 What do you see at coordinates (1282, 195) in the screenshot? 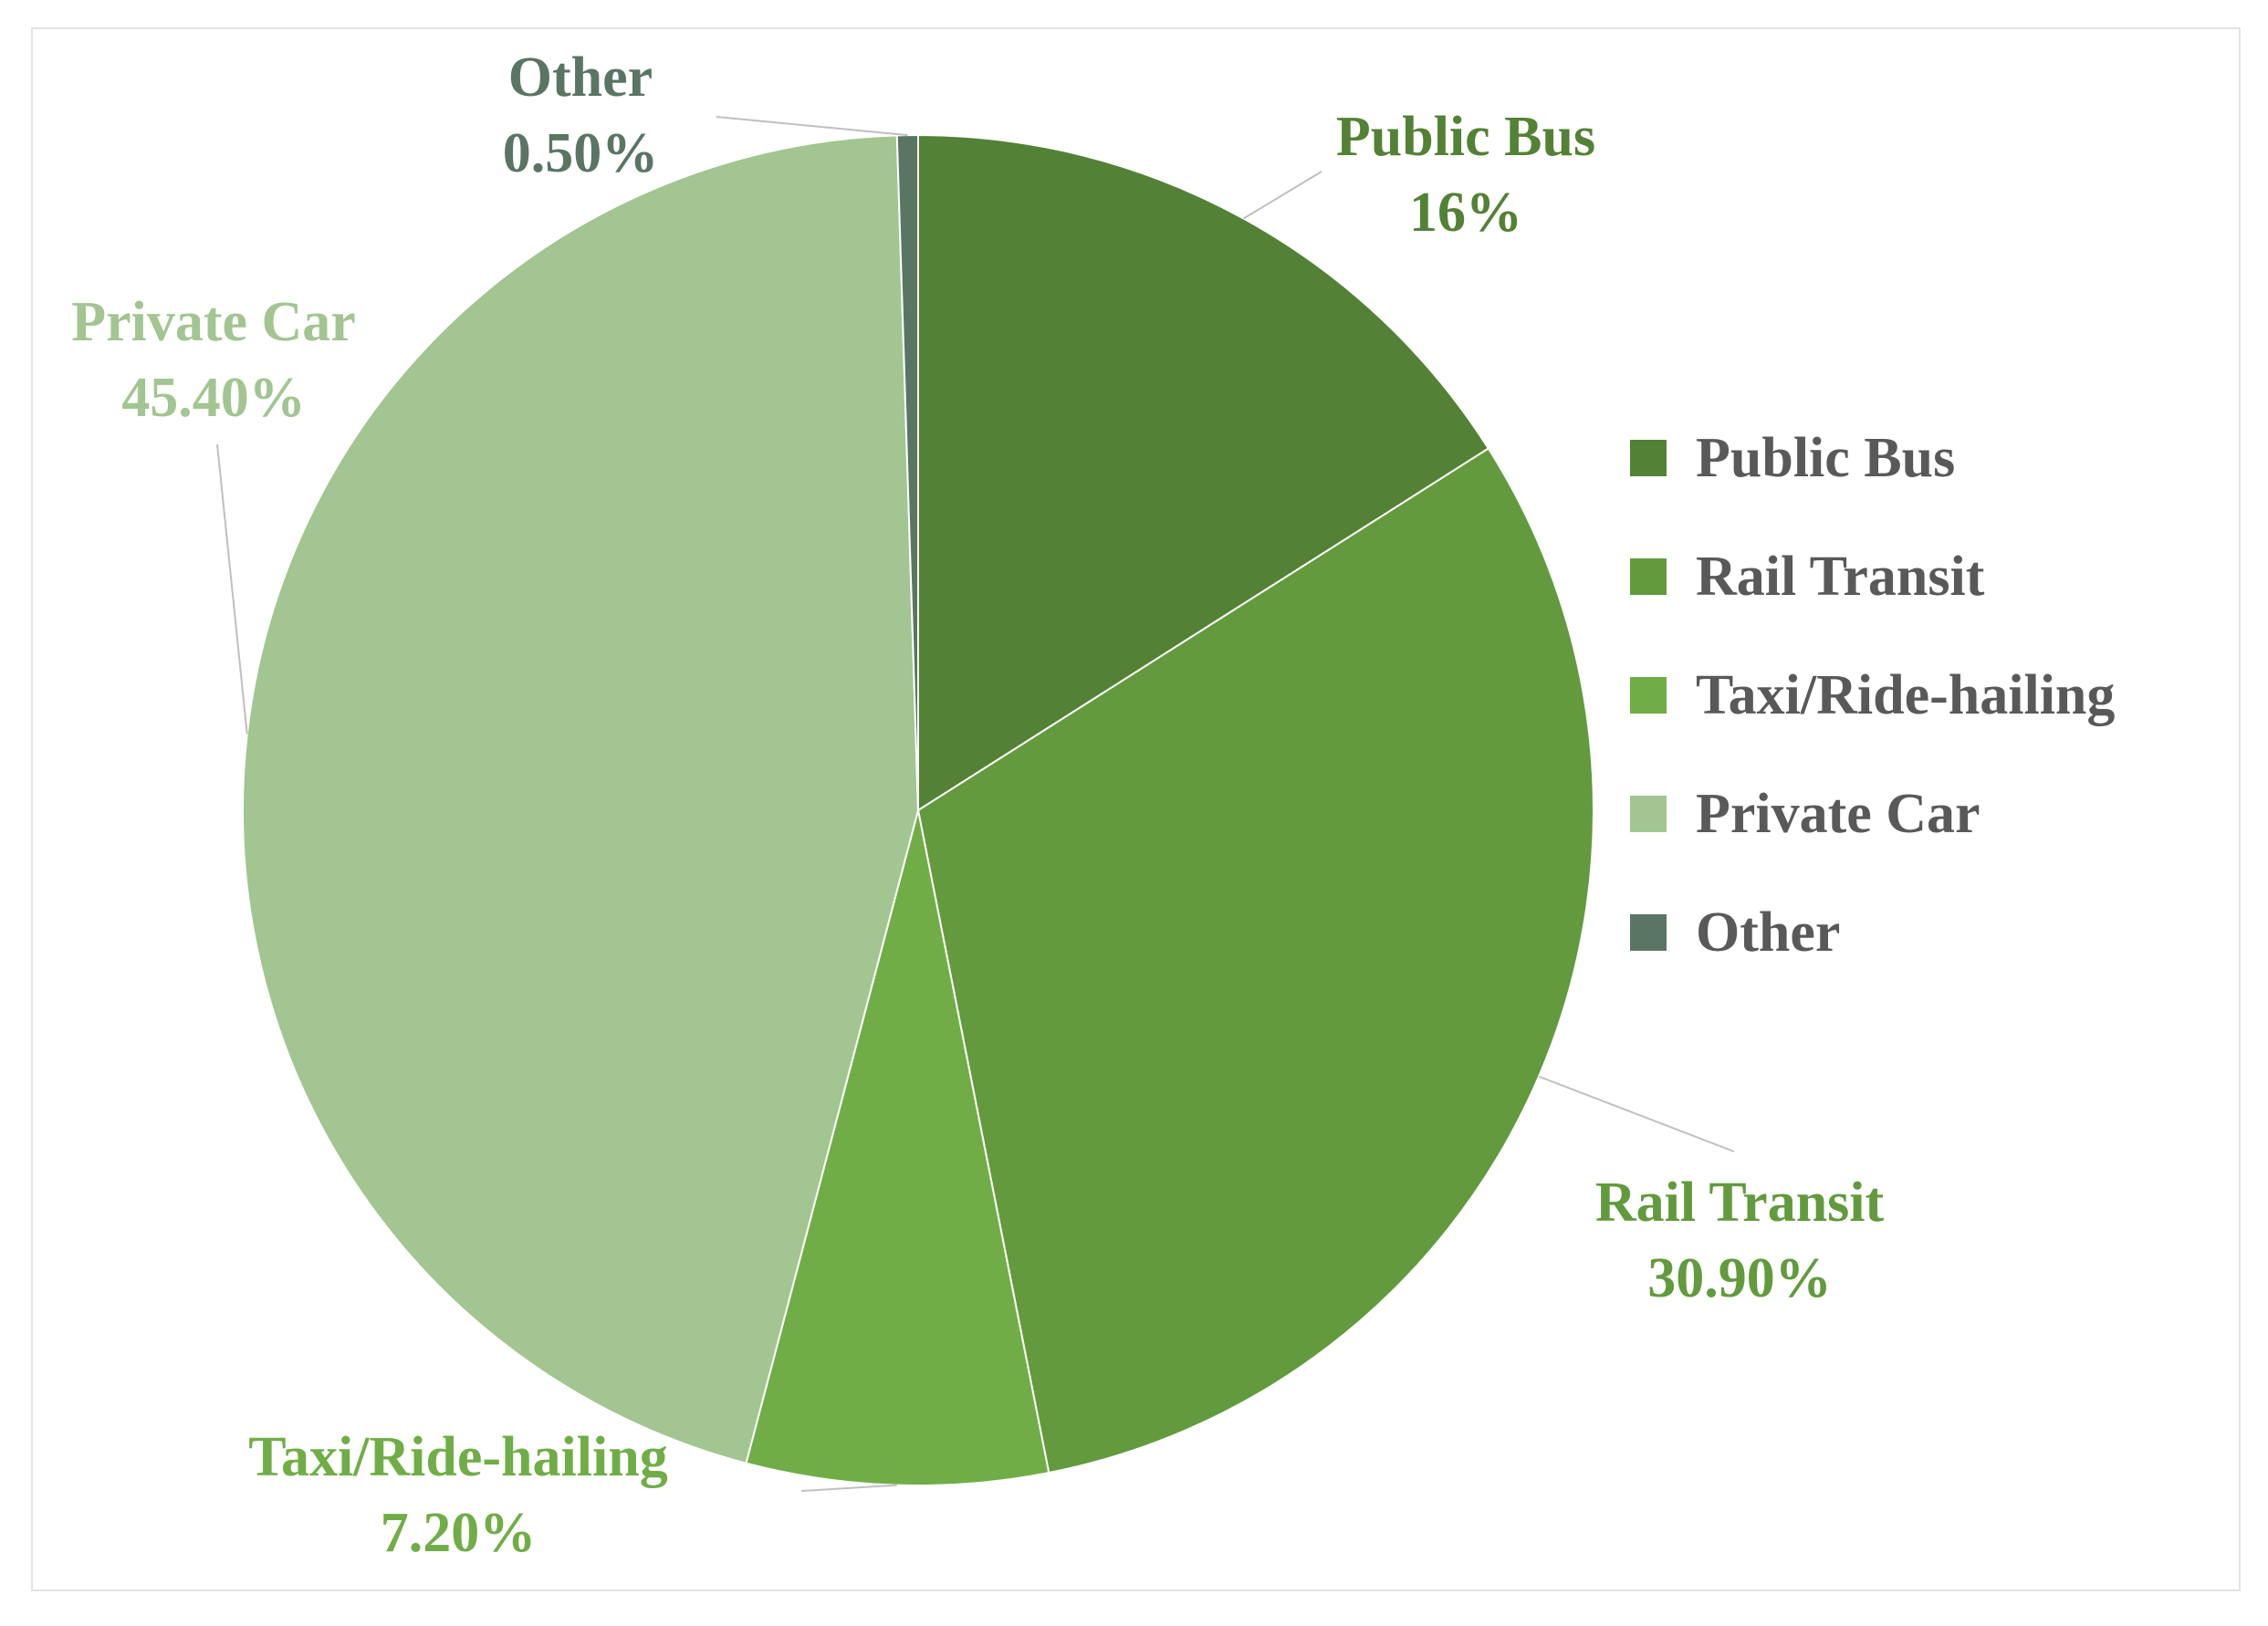
I see `leader-line-public-bus` at bounding box center [1282, 195].